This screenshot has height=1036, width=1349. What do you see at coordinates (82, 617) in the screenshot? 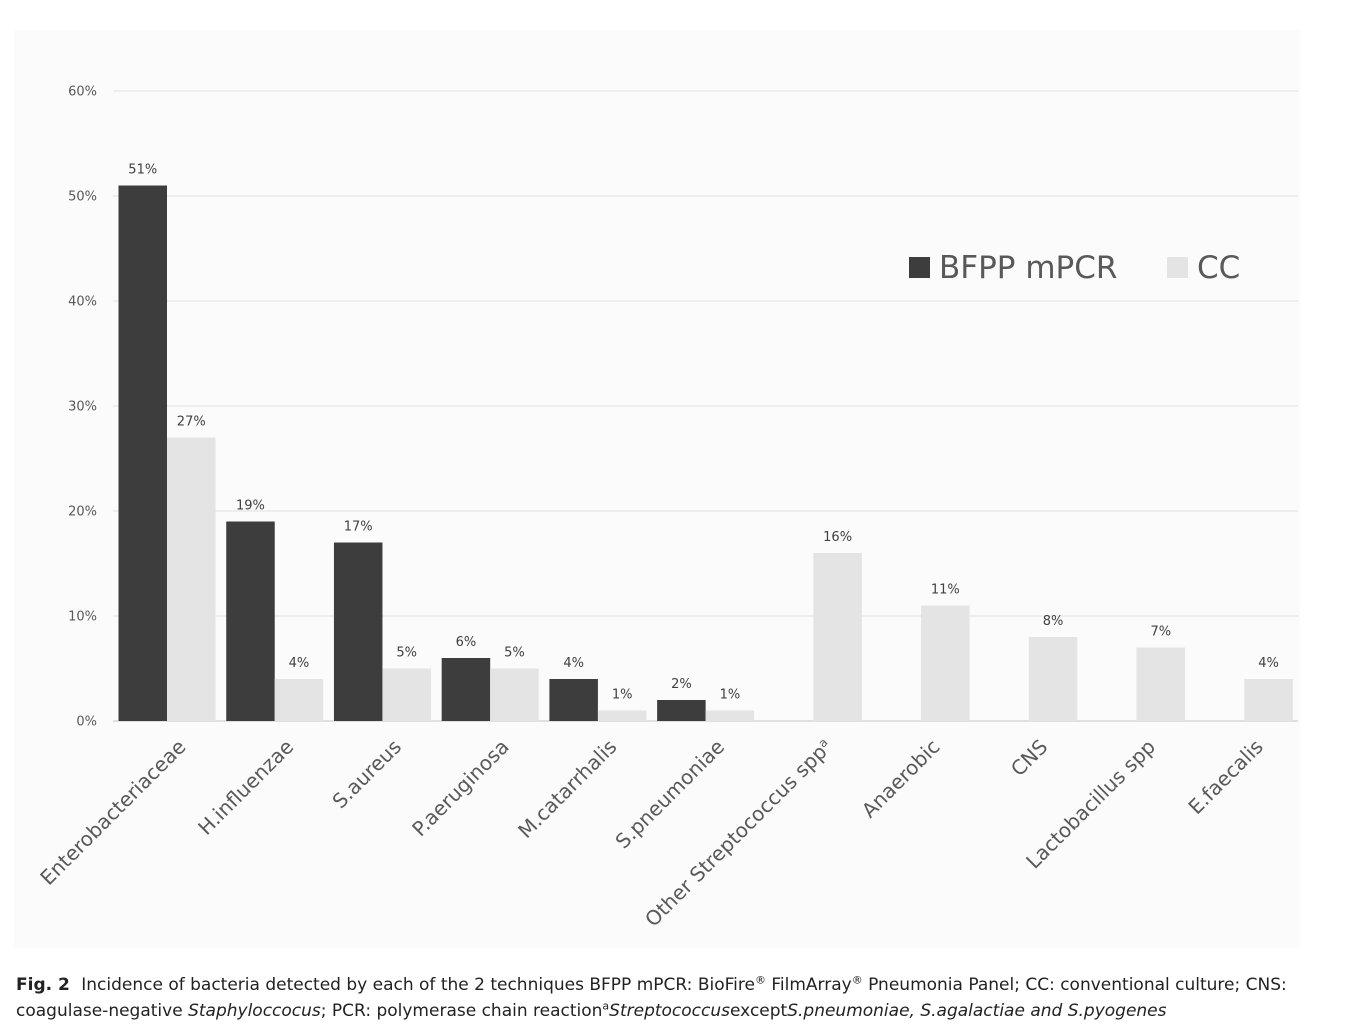
I see `y-tick-label: 10%` at bounding box center [82, 617].